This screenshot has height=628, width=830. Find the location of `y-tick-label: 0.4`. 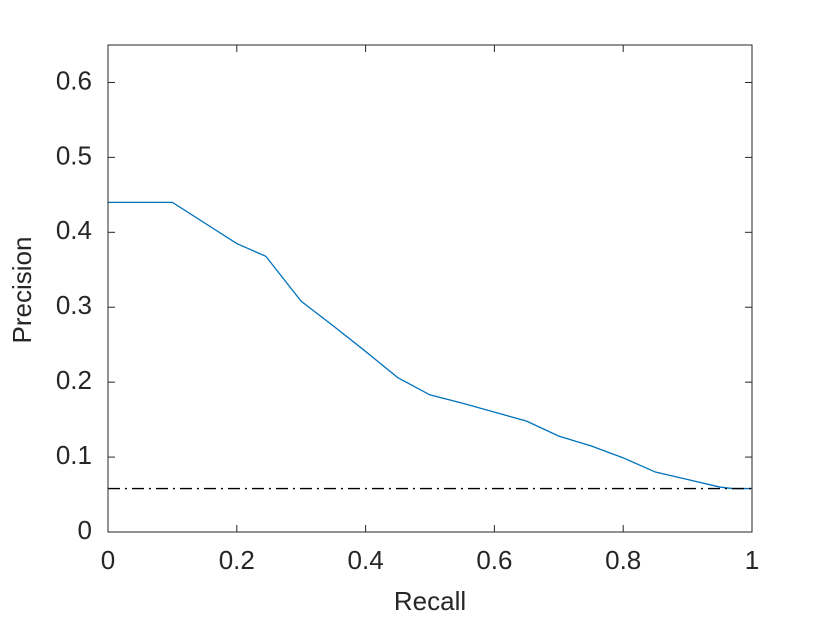

y-tick-label: 0.4 is located at coordinates (74, 230).